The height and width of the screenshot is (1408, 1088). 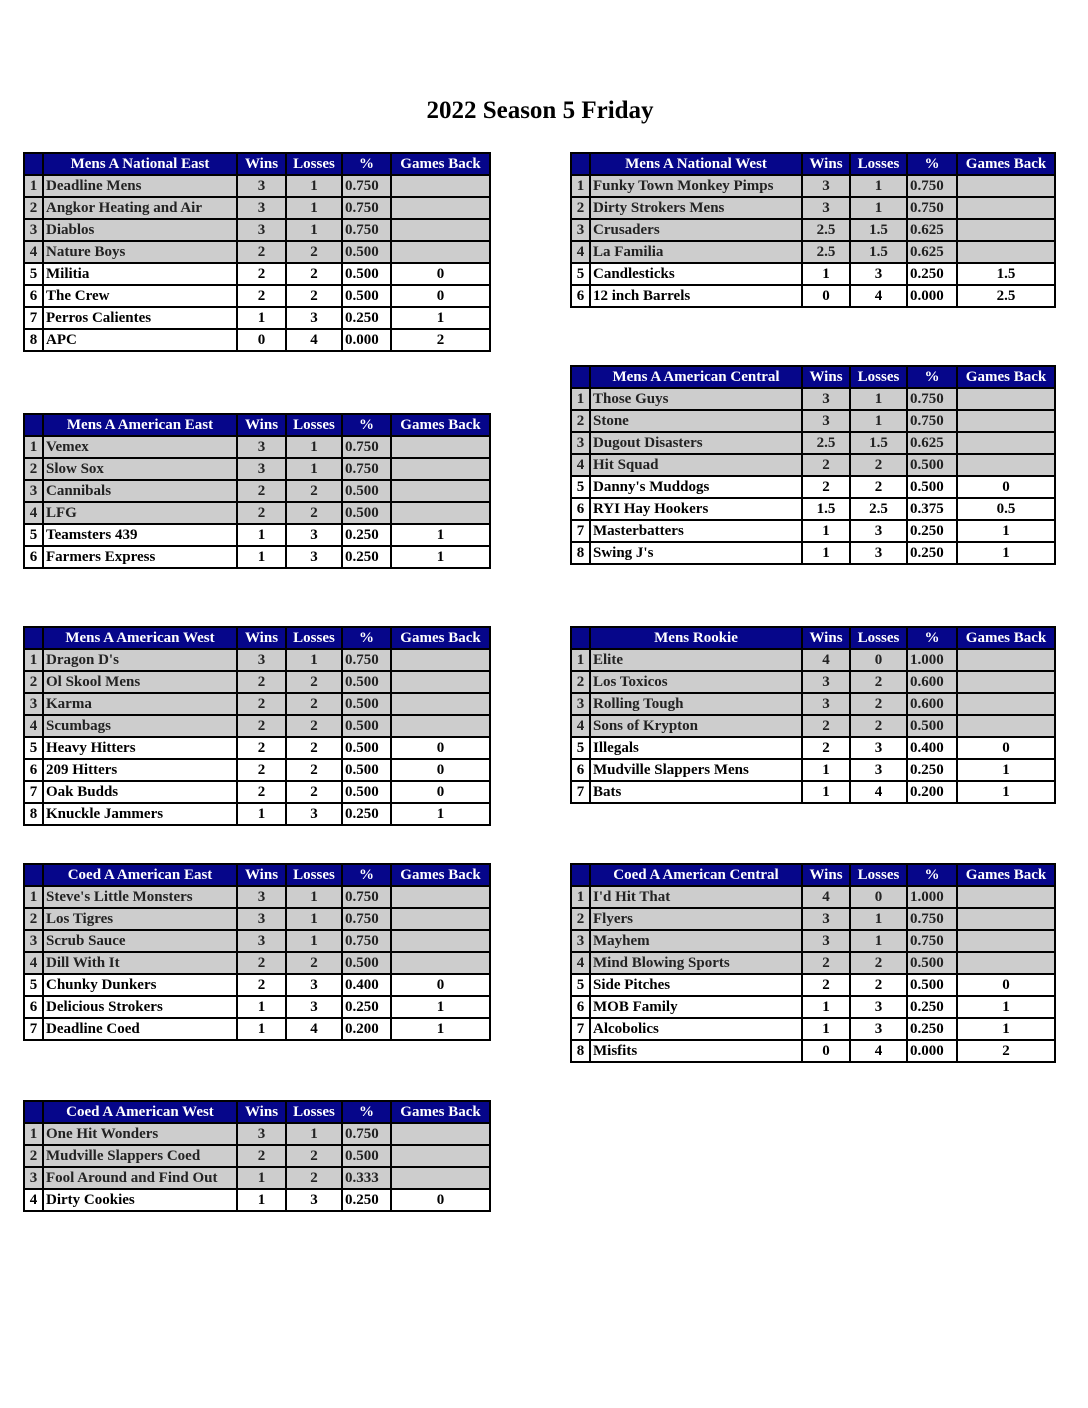 I want to click on table-row: 8 Knuckle Jammers 1 3 0.250 1, so click(x=257, y=814).